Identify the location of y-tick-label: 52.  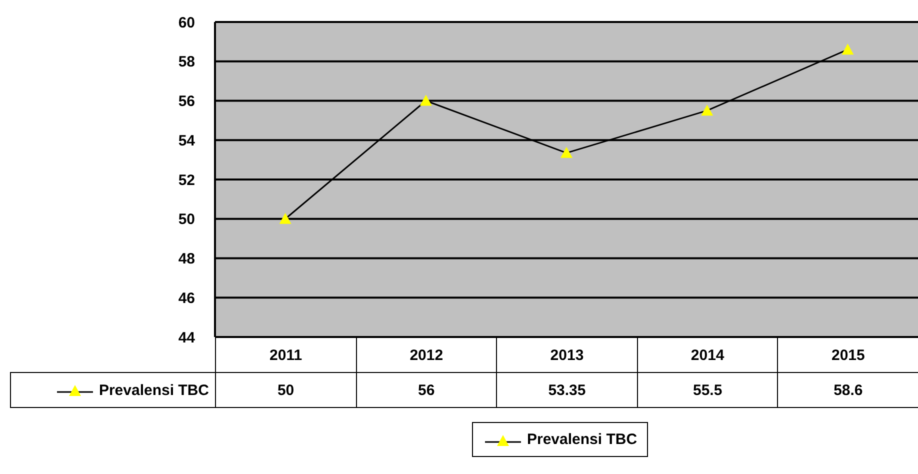
(186, 180).